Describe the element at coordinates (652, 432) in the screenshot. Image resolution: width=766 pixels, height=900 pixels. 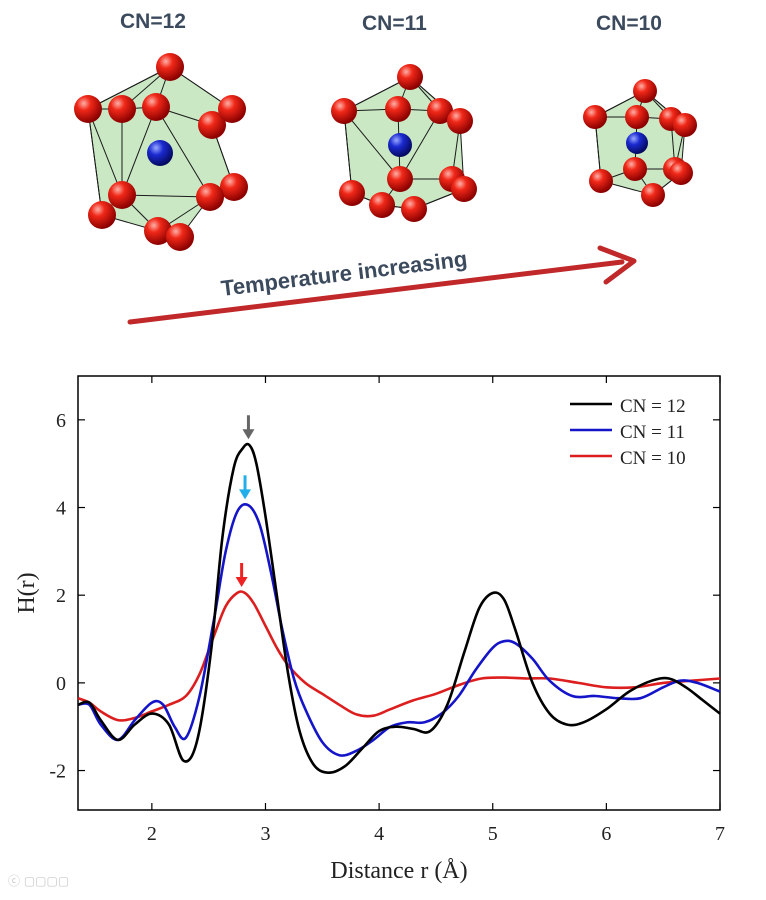
I see `legend-label: CN = 11` at that location.